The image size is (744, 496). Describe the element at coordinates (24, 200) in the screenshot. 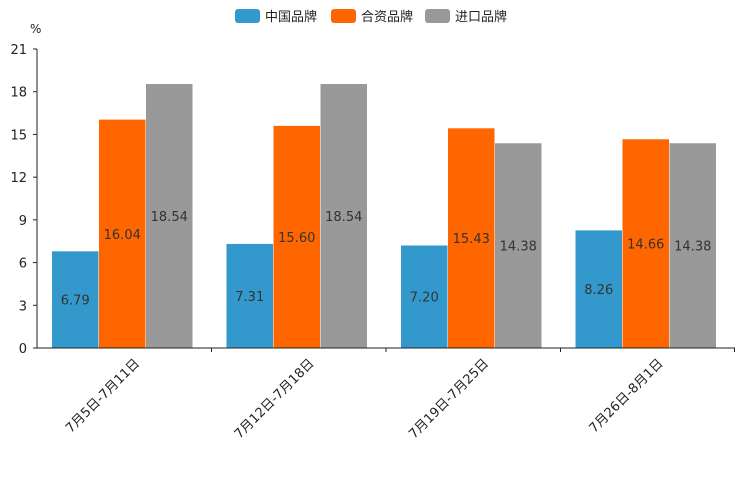

I see `y-axis: 0 3 6 9 12 15 18 21` at that location.